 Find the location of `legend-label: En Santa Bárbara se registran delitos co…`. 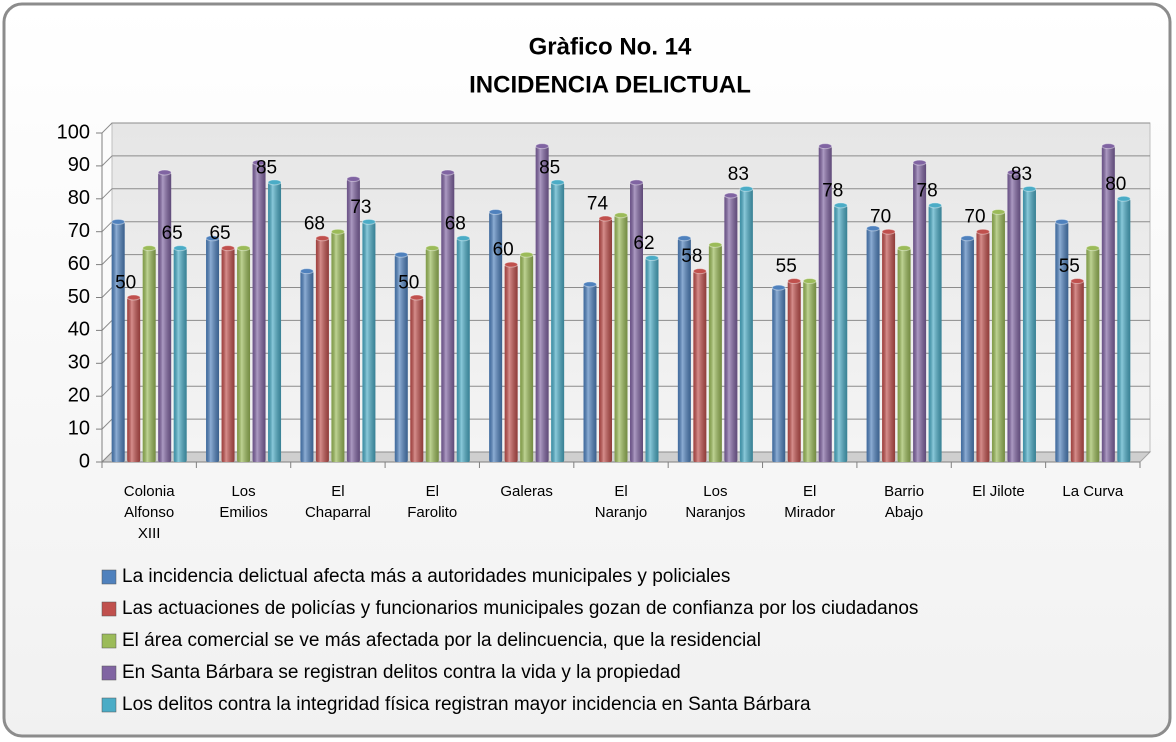

legend-label: En Santa Bárbara se registran delitos co… is located at coordinates (401, 672).